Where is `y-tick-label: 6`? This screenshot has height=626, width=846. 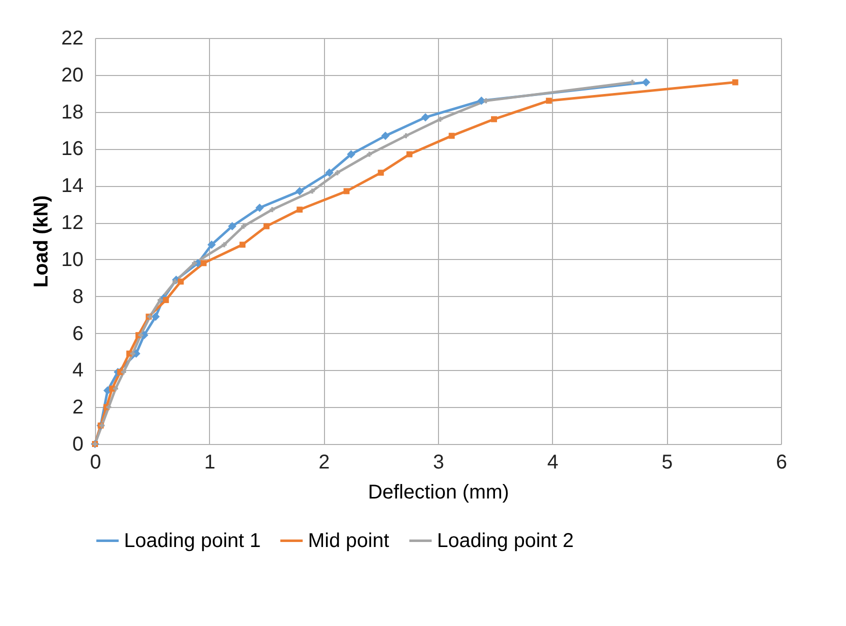 y-tick-label: 6 is located at coordinates (78, 333).